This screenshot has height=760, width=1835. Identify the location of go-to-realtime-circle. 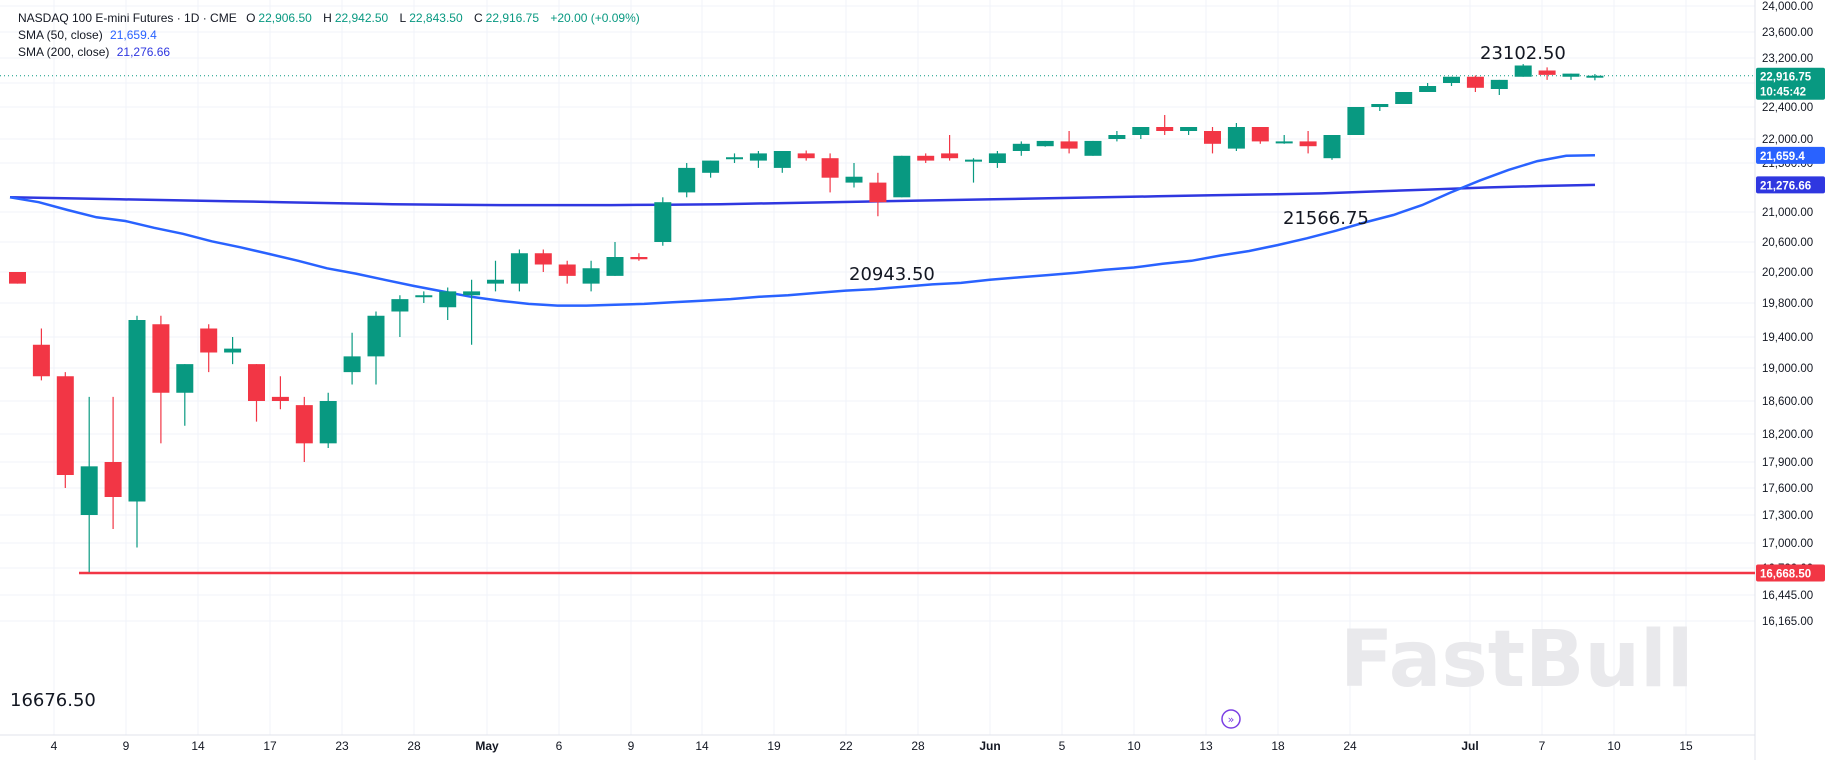
(1231, 719).